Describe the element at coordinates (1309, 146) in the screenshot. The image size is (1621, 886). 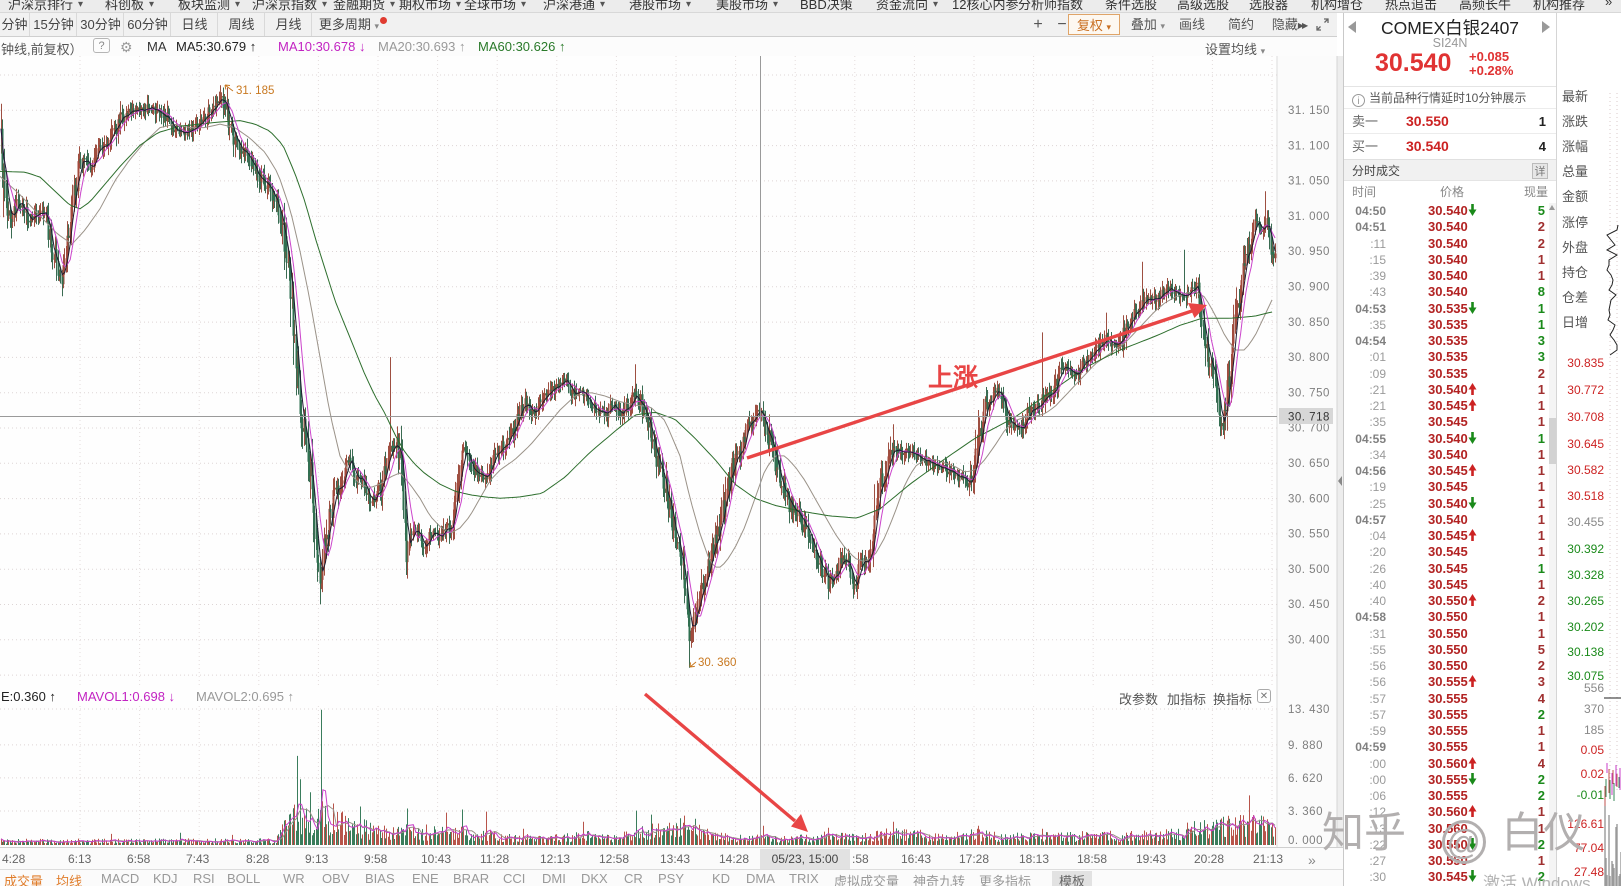
I see `svg-text: 31. 100` at that location.